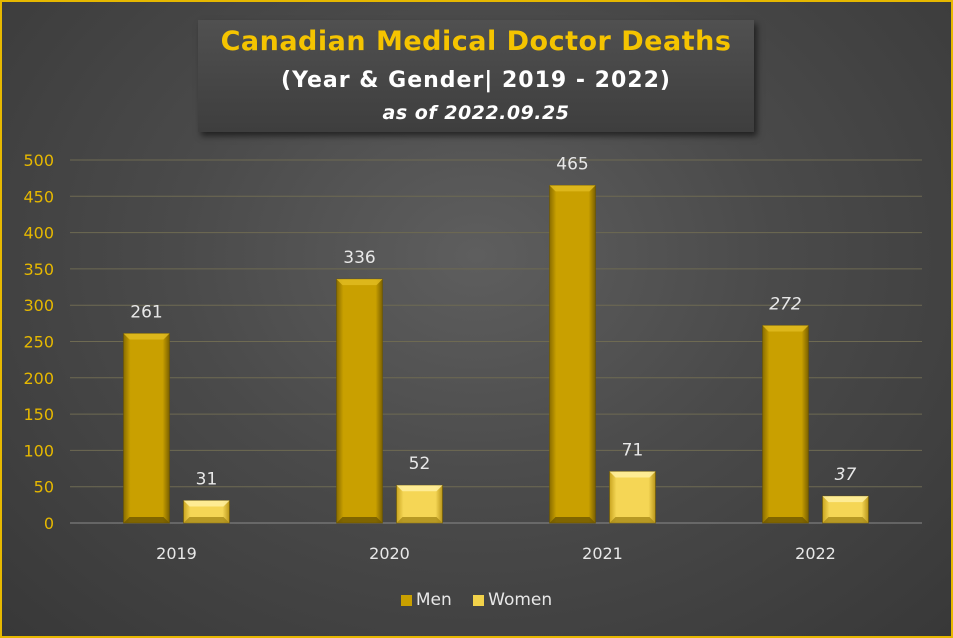  Describe the element at coordinates (633, 450) in the screenshot. I see `data-label-women-2021: 71` at that location.